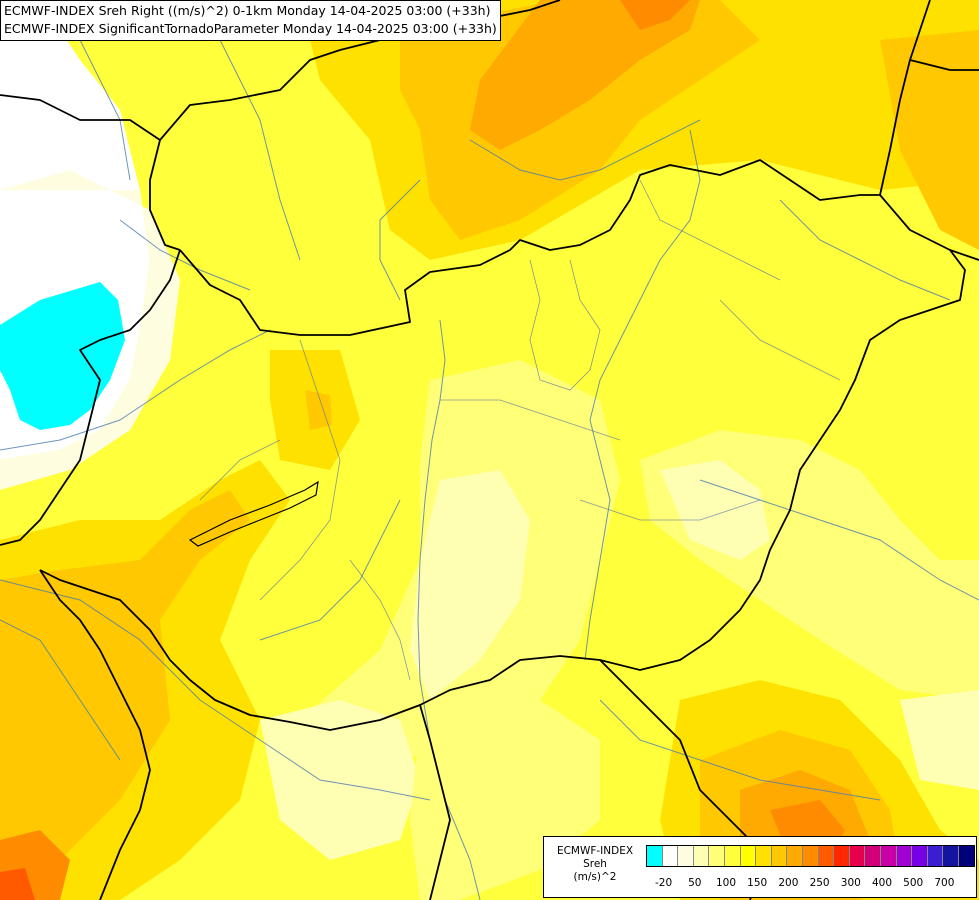 The image size is (979, 900). What do you see at coordinates (595, 851) in the screenshot?
I see `legend-title-line-1: ECMWF-INDEX` at bounding box center [595, 851].